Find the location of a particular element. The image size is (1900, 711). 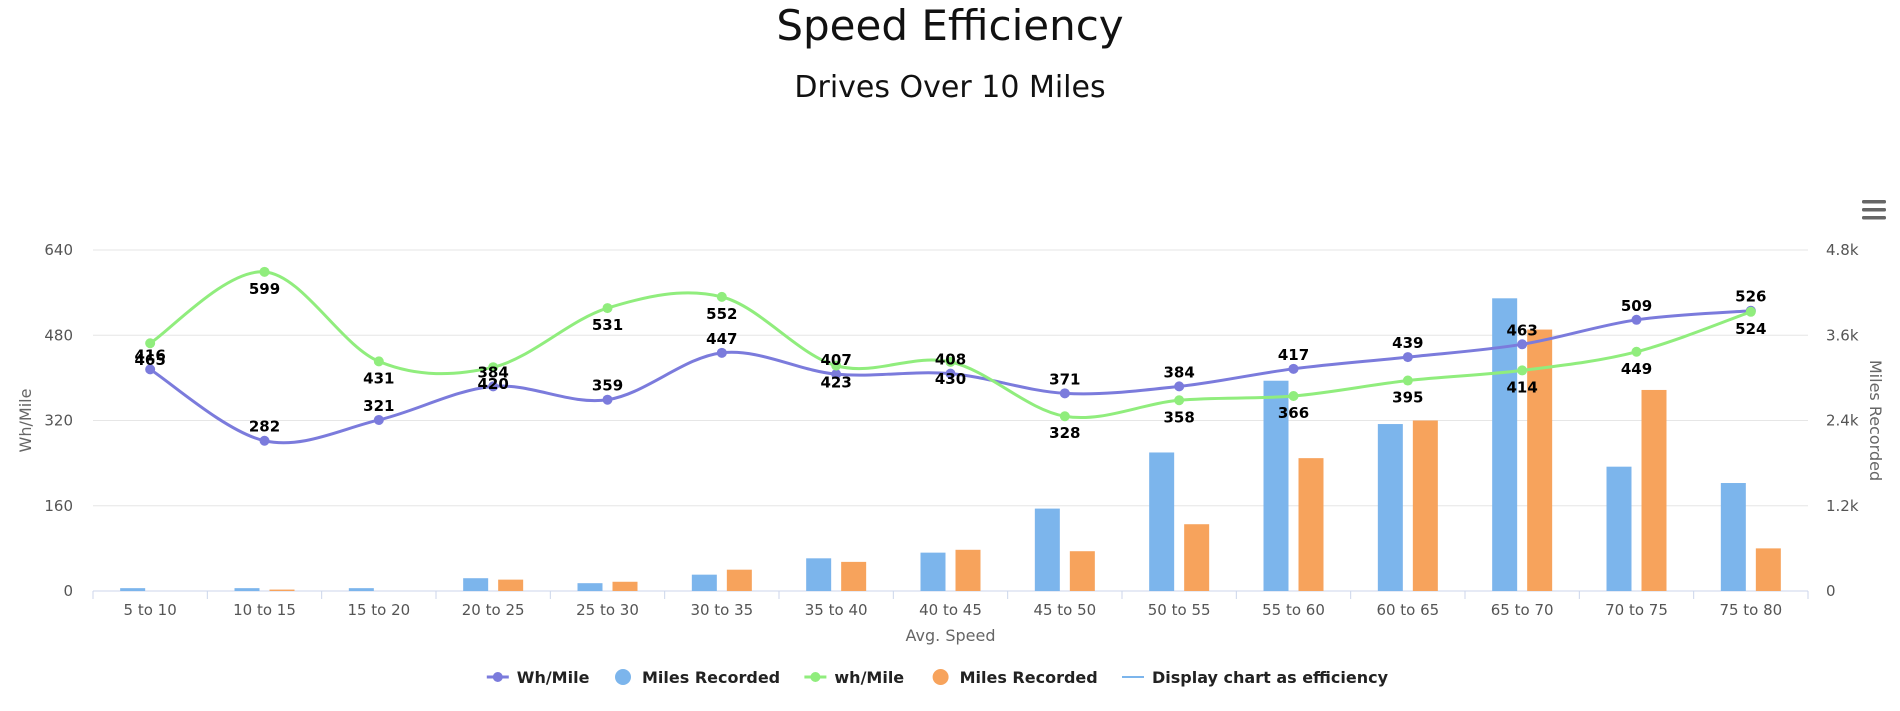

y-right-tick-label: 0 is located at coordinates (1831, 591).